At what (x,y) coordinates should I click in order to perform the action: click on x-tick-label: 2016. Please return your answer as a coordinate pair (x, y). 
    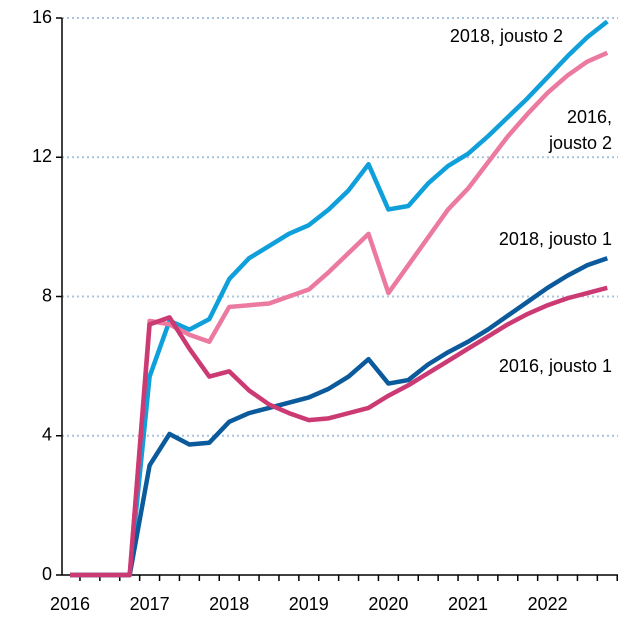
    Looking at the image, I should click on (70, 604).